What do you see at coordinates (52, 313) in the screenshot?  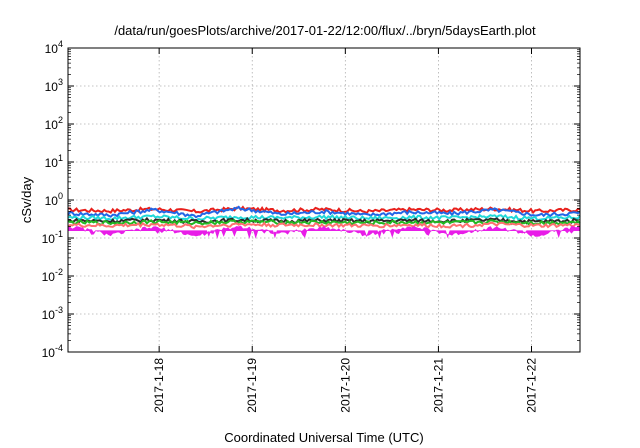 I see `y-tick-label: 10⁻³` at bounding box center [52, 313].